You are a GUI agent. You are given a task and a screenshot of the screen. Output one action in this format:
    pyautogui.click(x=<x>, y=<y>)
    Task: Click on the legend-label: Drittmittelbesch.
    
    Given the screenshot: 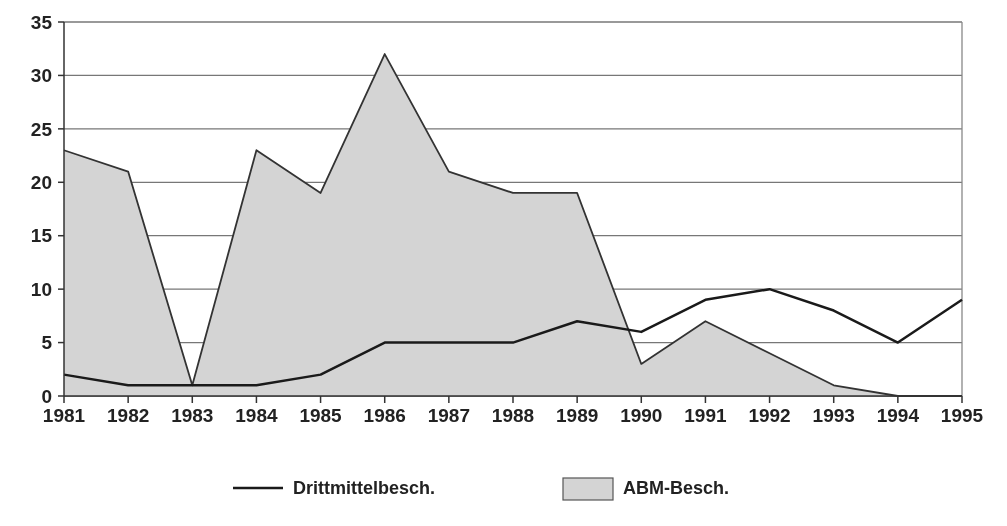 What is the action you would take?
    pyautogui.click(x=364, y=488)
    